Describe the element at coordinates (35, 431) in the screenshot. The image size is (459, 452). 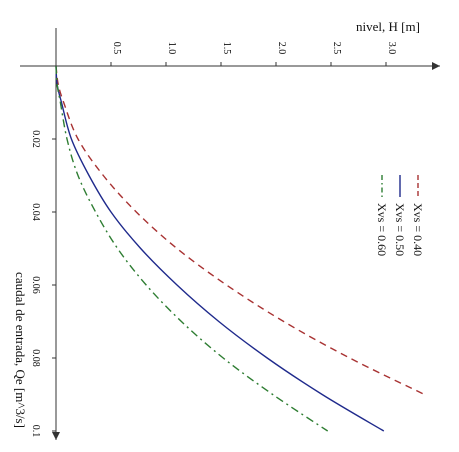
I see `y-tick-label: 0.1` at that location.